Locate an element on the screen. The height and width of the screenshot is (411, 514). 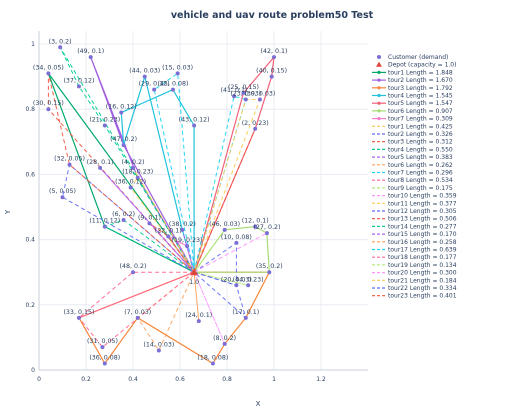
y-tick-label: 0.4 is located at coordinates (30, 240).